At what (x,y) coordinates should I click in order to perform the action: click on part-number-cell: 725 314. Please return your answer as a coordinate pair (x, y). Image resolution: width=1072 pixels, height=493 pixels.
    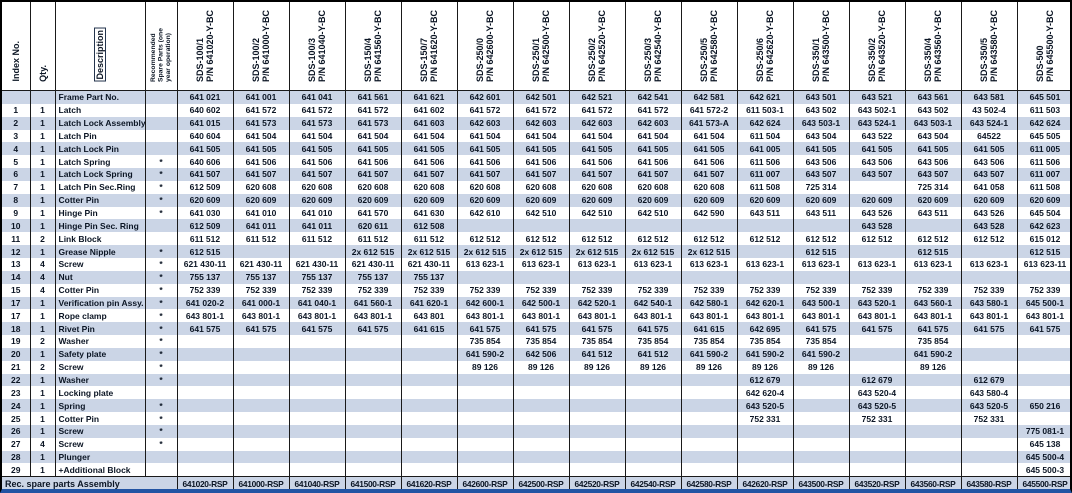
    Looking at the image, I should click on (933, 187).